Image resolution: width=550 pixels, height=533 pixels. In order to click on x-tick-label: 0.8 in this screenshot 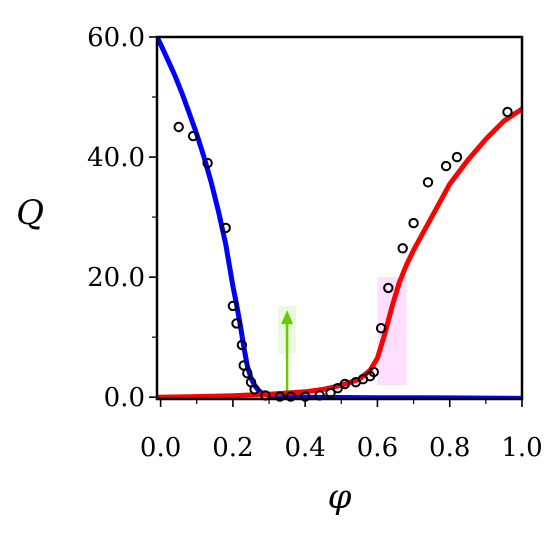, I will do `click(449, 448)`.